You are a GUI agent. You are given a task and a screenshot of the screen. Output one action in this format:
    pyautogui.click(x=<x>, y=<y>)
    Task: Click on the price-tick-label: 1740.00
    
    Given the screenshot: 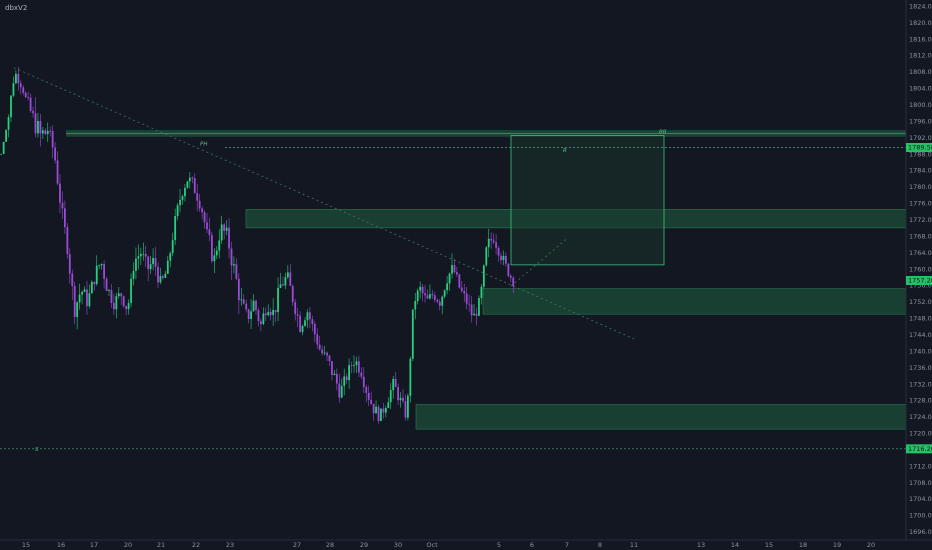 What is the action you would take?
    pyautogui.click(x=920, y=351)
    